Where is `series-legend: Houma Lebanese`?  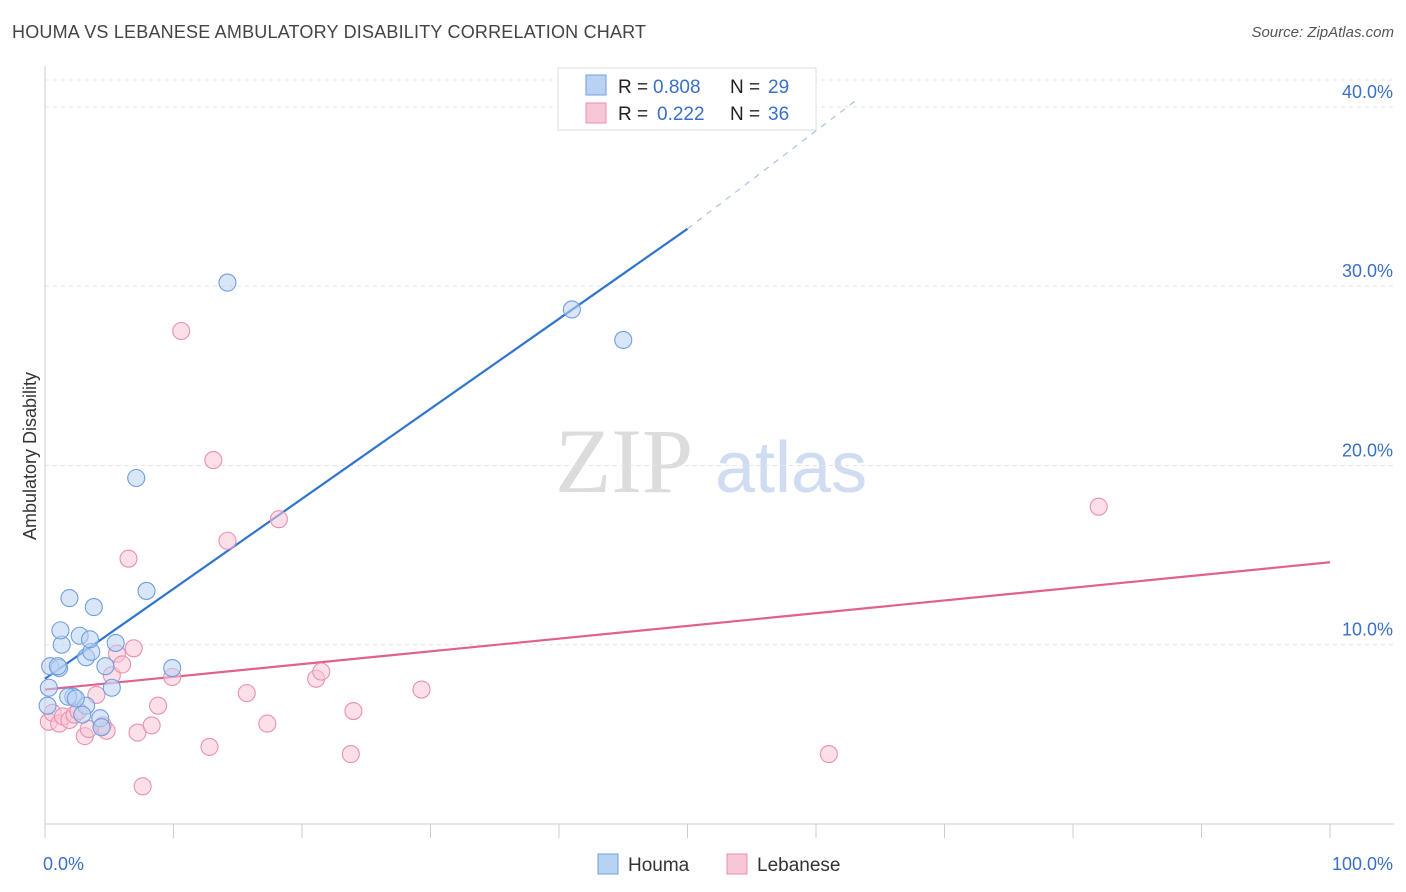
series-legend: Houma Lebanese is located at coordinates (718, 864).